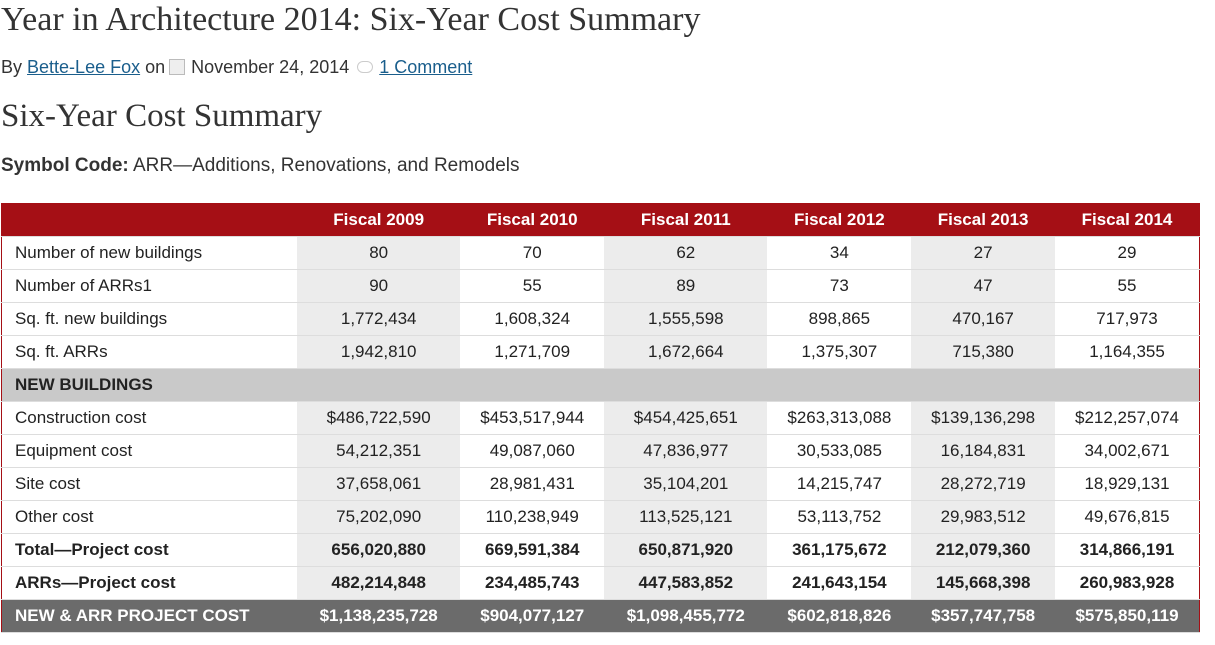 Image resolution: width=1215 pixels, height=645 pixels. Describe the element at coordinates (839, 319) in the screenshot. I see `cell: 898,865` at that location.